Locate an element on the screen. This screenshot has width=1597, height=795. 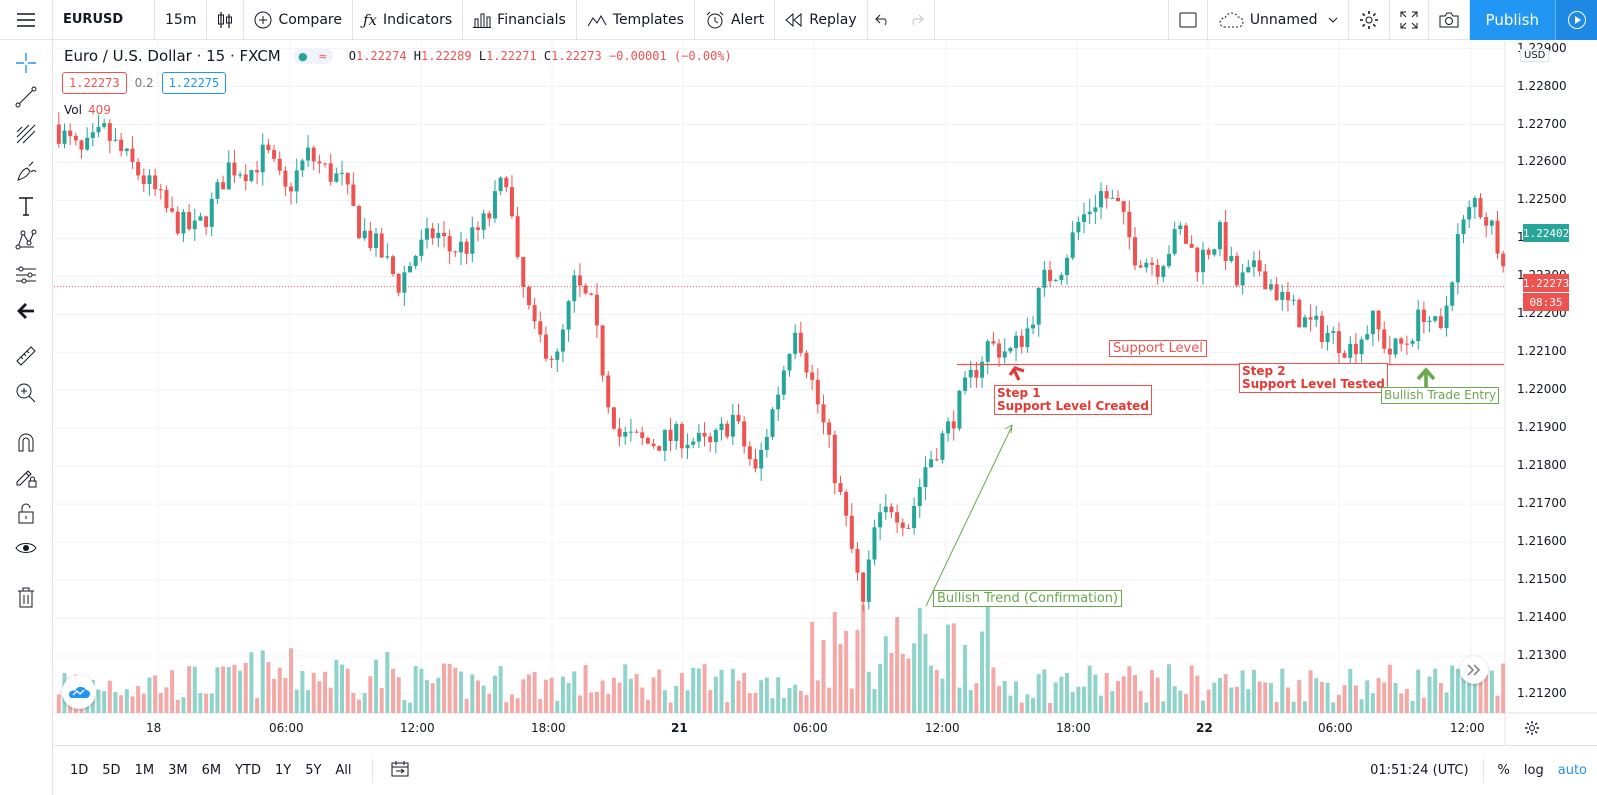
currency-label: USD is located at coordinates (1535, 55).